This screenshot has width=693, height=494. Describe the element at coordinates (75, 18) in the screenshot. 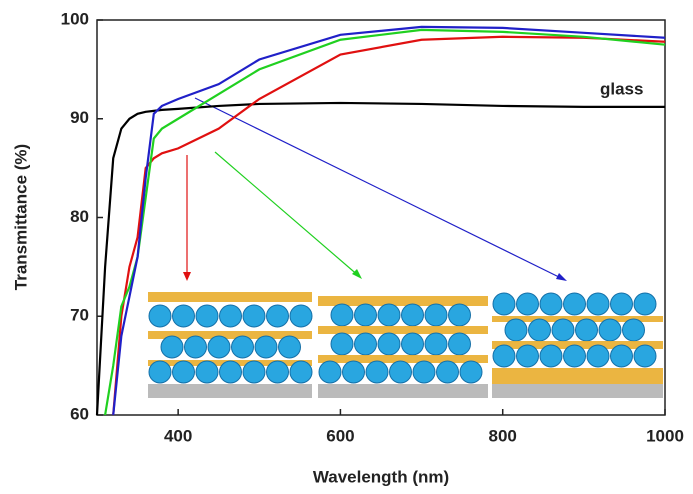

I see `y-tick-label: 100` at that location.